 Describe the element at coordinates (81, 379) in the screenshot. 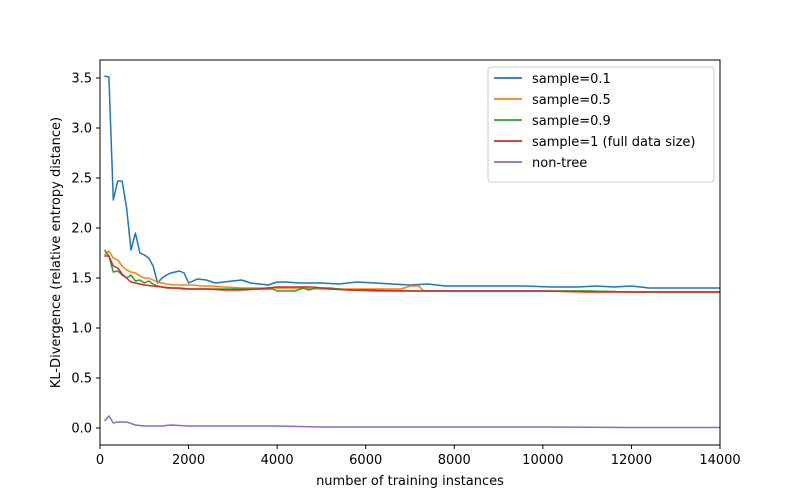

I see `y-tick-label: 0.5` at that location.